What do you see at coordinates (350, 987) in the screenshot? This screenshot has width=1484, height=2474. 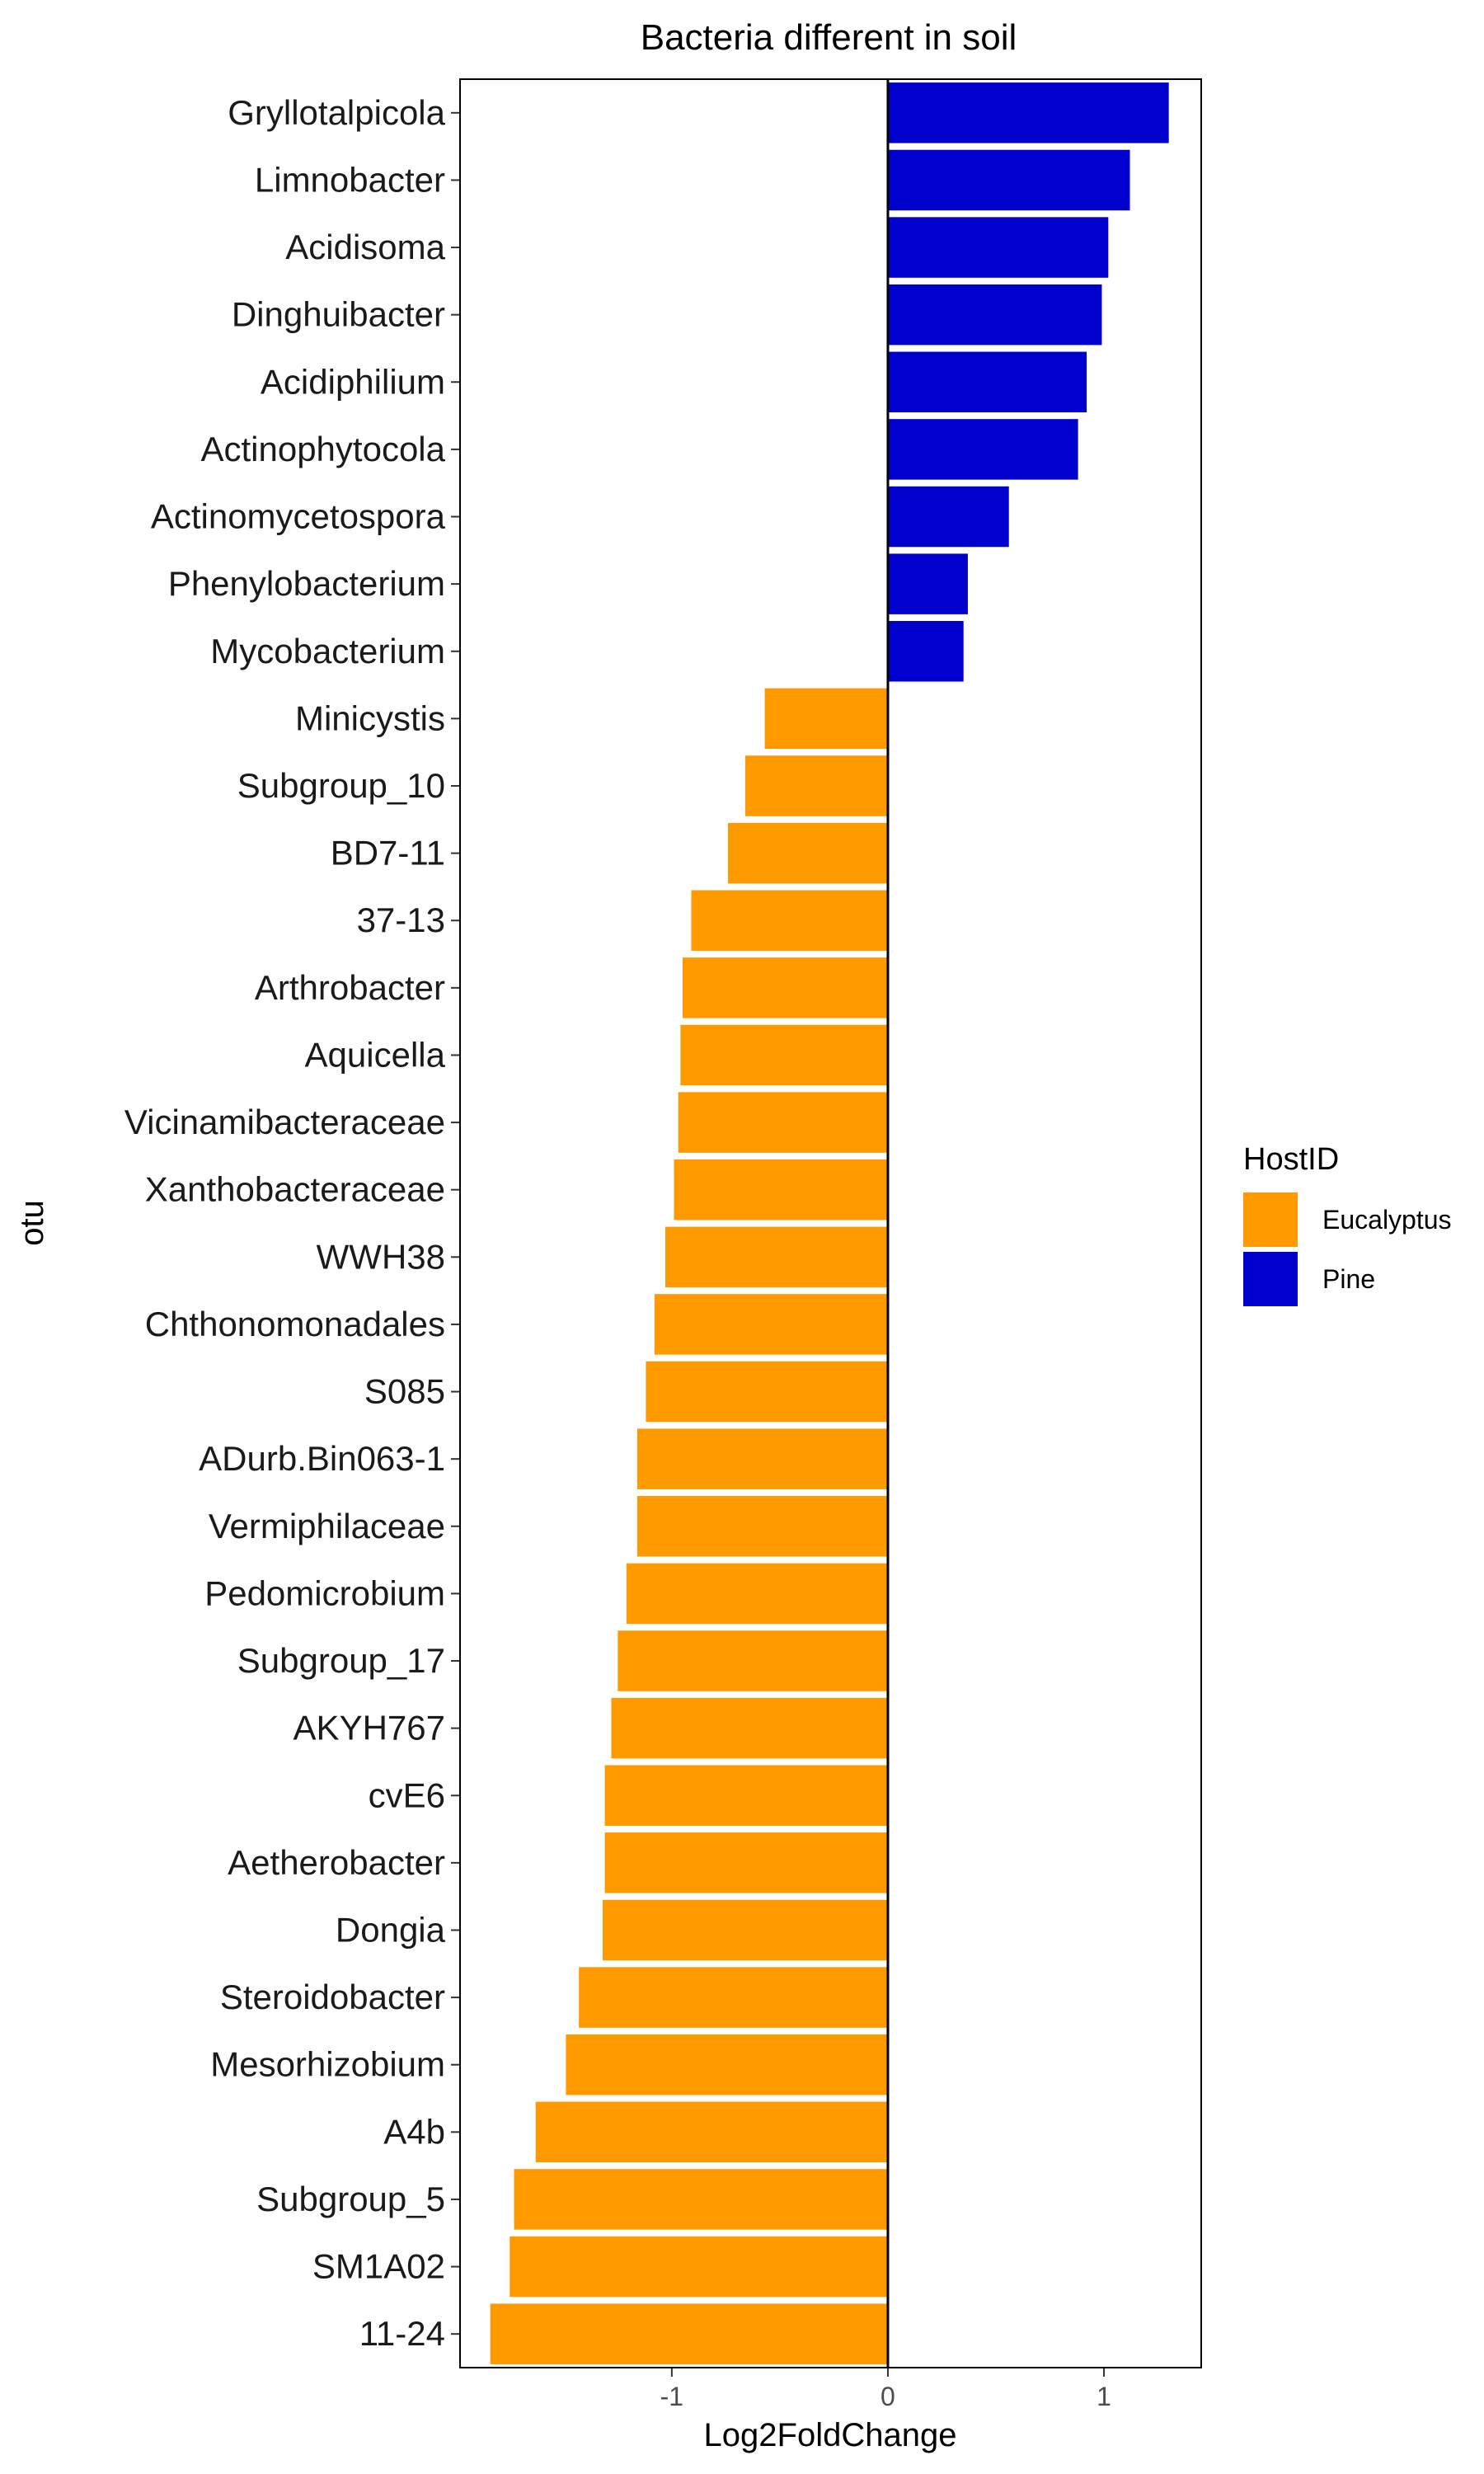 I see `category-label: Arthrobacter` at bounding box center [350, 987].